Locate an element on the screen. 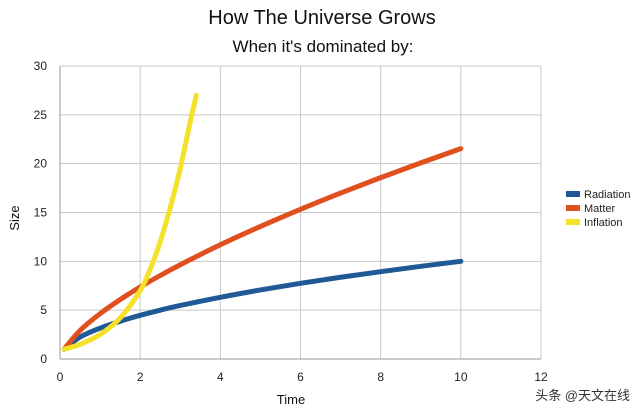 Image resolution: width=640 pixels, height=413 pixels. watermark-text: 头条 @天文在线 is located at coordinates (582, 395).